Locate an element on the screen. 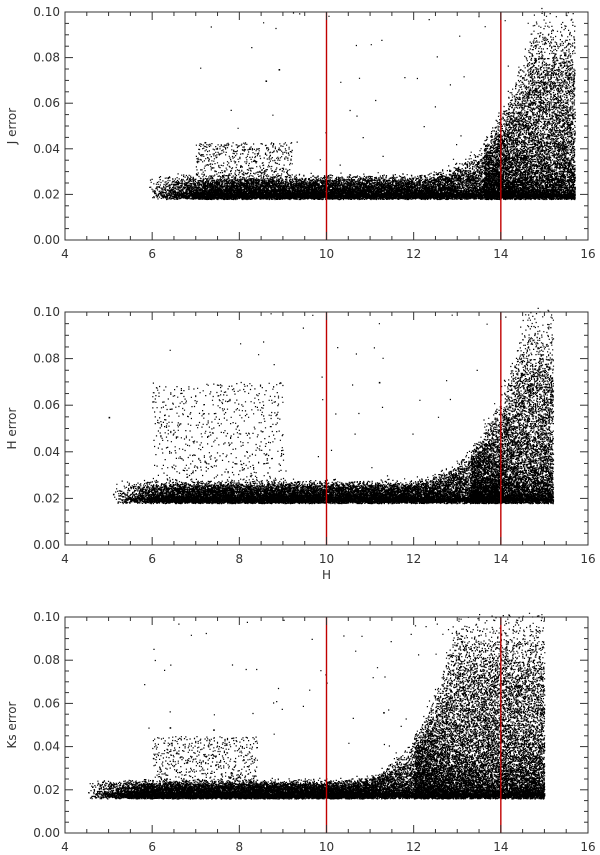 The height and width of the screenshot is (855, 600). y-axis-title: Ks error is located at coordinates (12, 724).